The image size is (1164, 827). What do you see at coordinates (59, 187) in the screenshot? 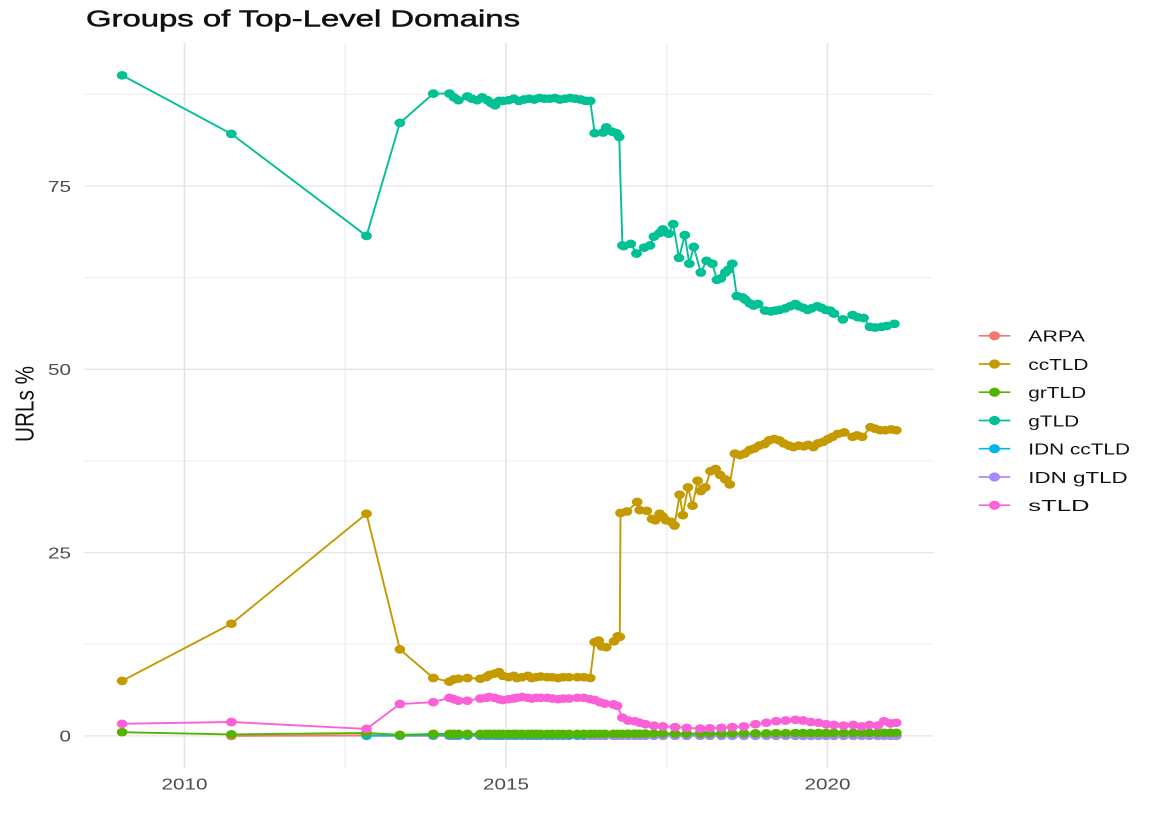
I see `svg-text: 75` at bounding box center [59, 187].